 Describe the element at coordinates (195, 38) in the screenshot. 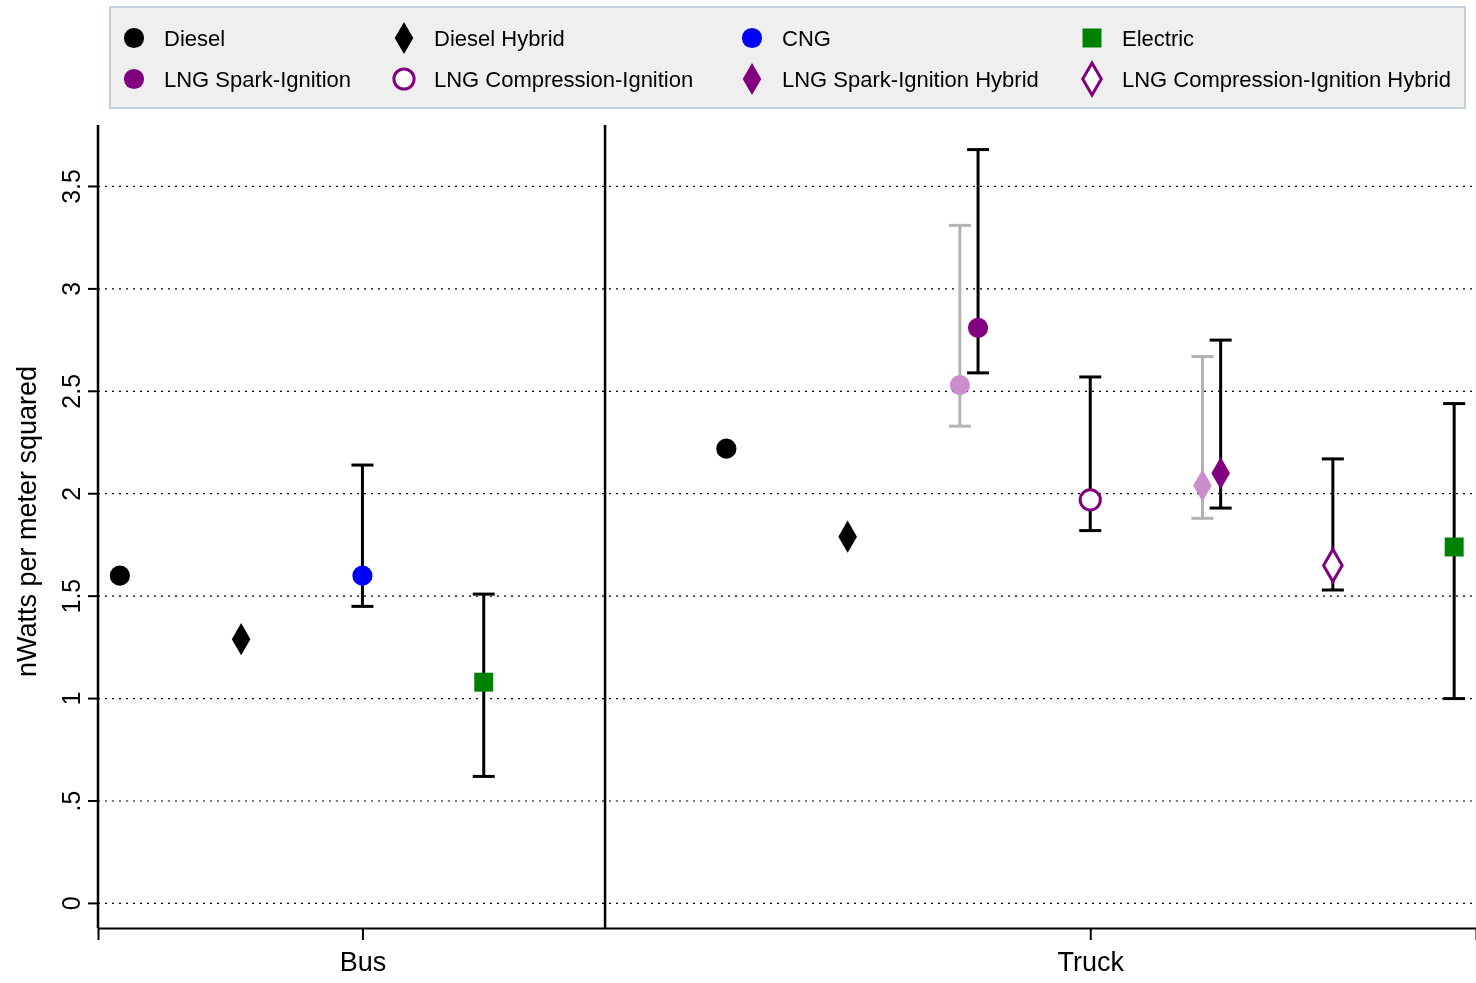

I see `legend-label: Diesel` at that location.